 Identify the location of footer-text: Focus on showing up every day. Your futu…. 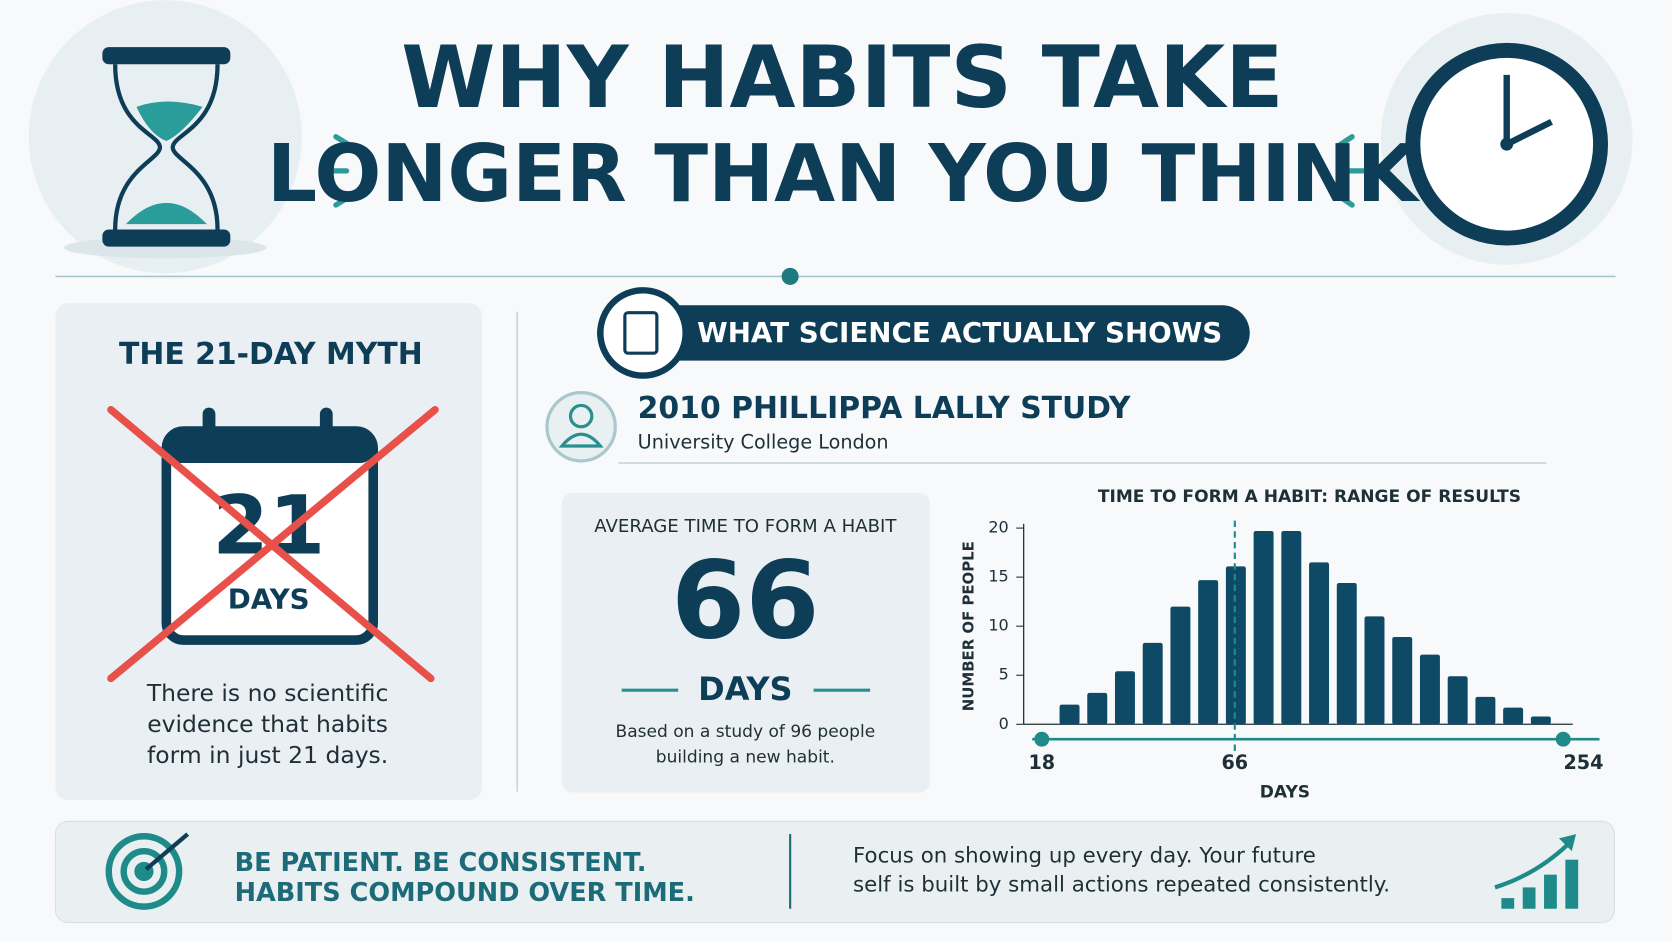
(1084, 856).